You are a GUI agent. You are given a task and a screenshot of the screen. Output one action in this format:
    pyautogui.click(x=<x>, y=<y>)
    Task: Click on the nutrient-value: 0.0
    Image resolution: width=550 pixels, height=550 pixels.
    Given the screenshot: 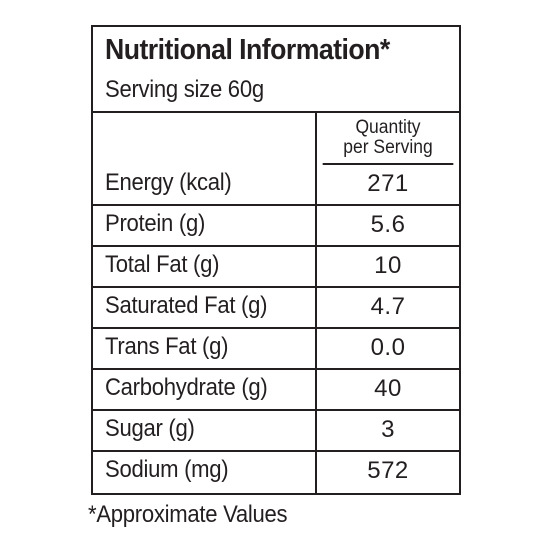 What is the action you would take?
    pyautogui.click(x=388, y=347)
    